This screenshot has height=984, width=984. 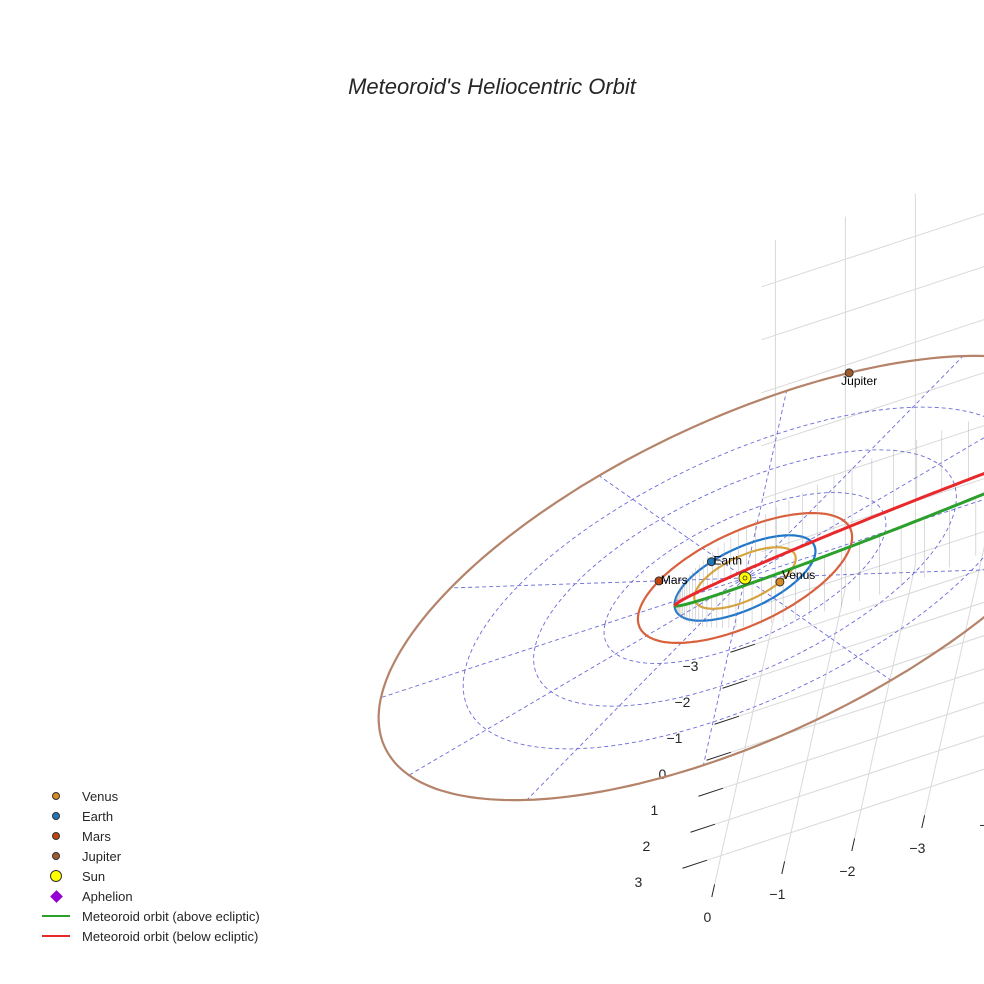 What do you see at coordinates (98, 816) in the screenshot?
I see `legend-label: Earth` at bounding box center [98, 816].